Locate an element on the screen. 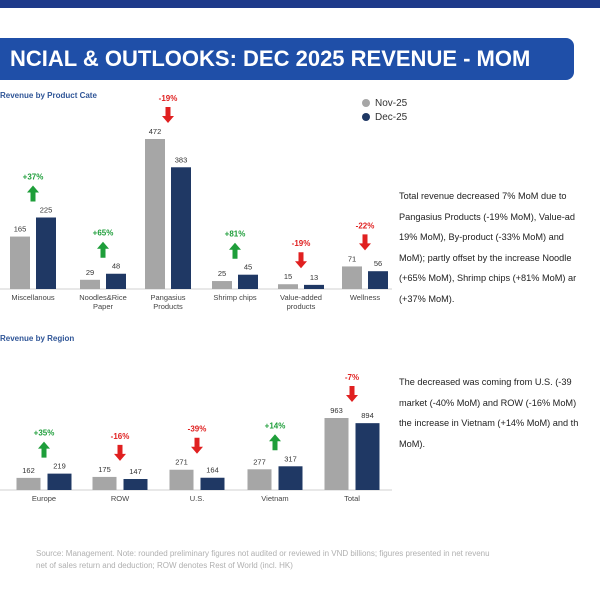  bar-shrimp-chips-dec is located at coordinates (248, 282).